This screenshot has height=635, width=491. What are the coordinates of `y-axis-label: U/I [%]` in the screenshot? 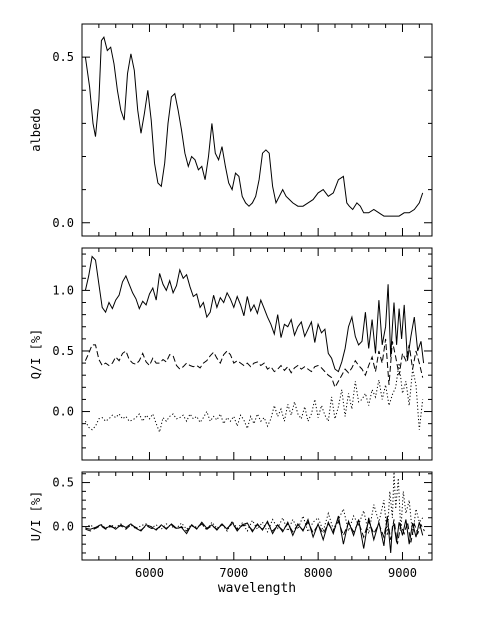 It's located at (36, 516).